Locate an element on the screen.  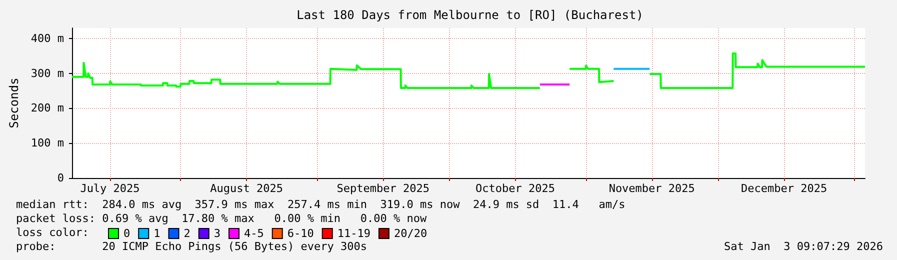
x-tick-label: August 2025 is located at coordinates (246, 188).